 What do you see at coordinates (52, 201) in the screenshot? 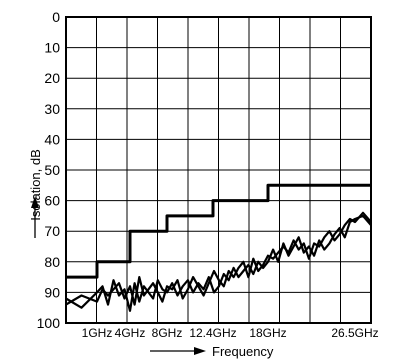
I see `y-tick-label: 60` at bounding box center [52, 201].